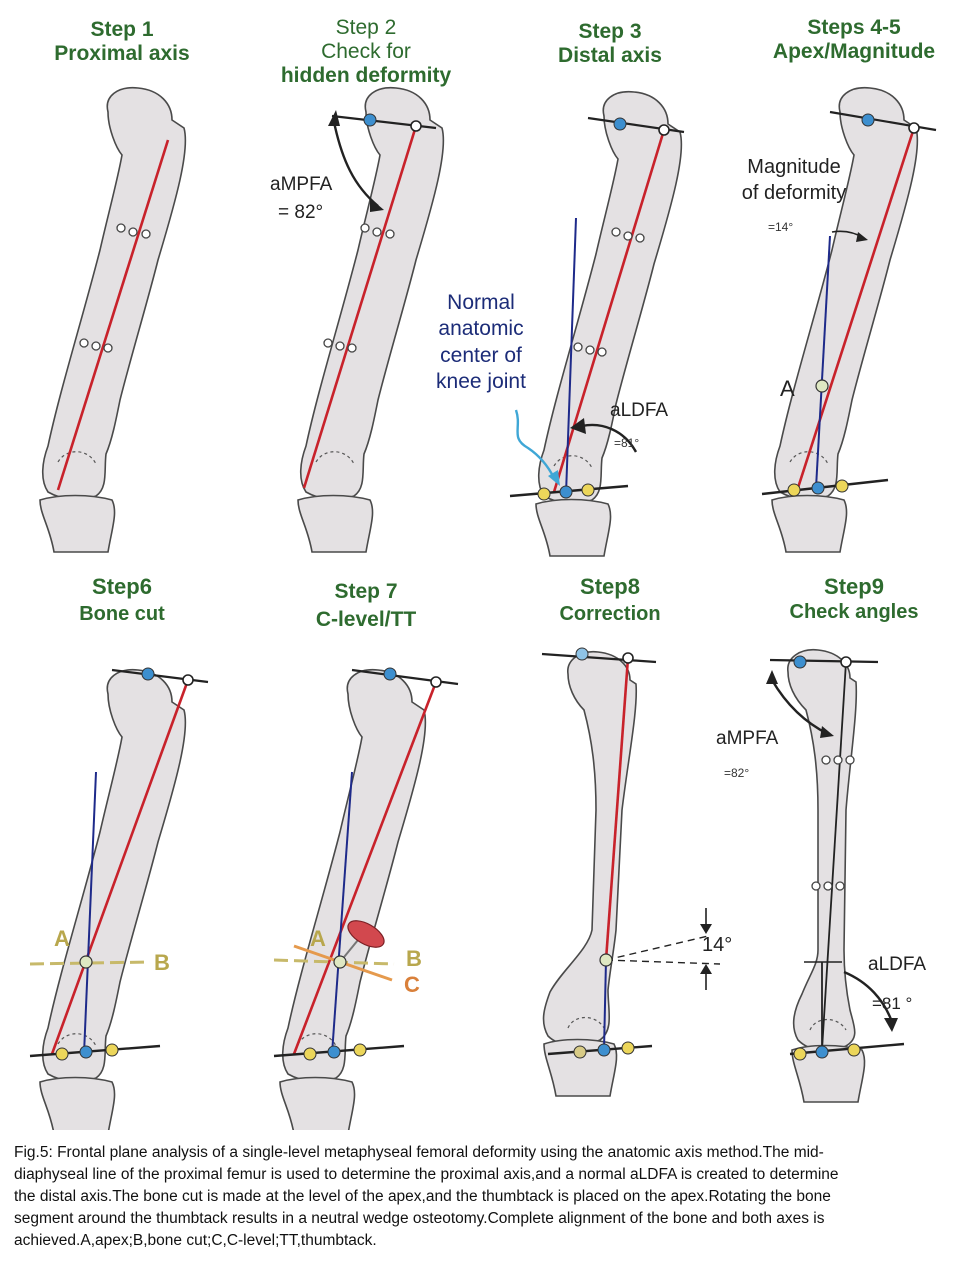 This screenshot has height=1262, width=976. I want to click on panel-step-6: Step6 Bone cut A B, so click(122, 850).